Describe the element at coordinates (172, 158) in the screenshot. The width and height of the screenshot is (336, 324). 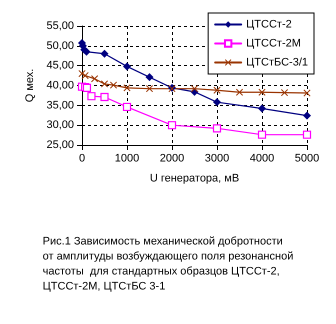
I see `x-tick-label: 2000` at that location.